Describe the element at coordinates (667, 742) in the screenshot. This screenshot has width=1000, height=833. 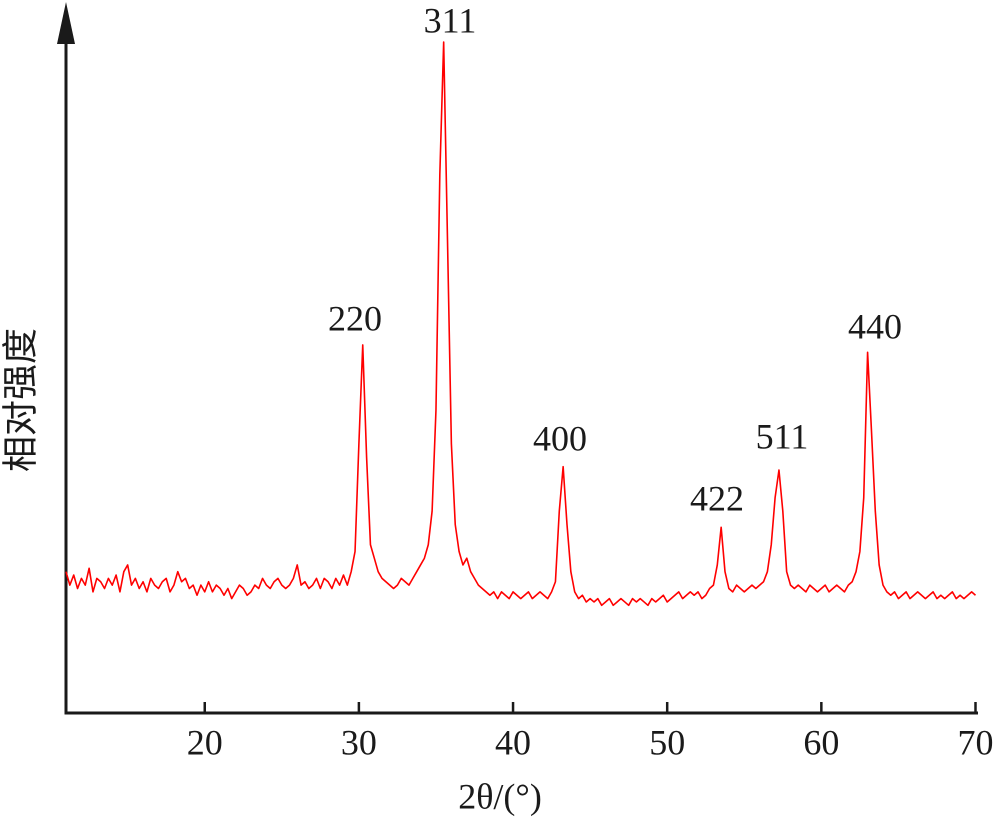
I see `x-tick-label: 50` at that location.